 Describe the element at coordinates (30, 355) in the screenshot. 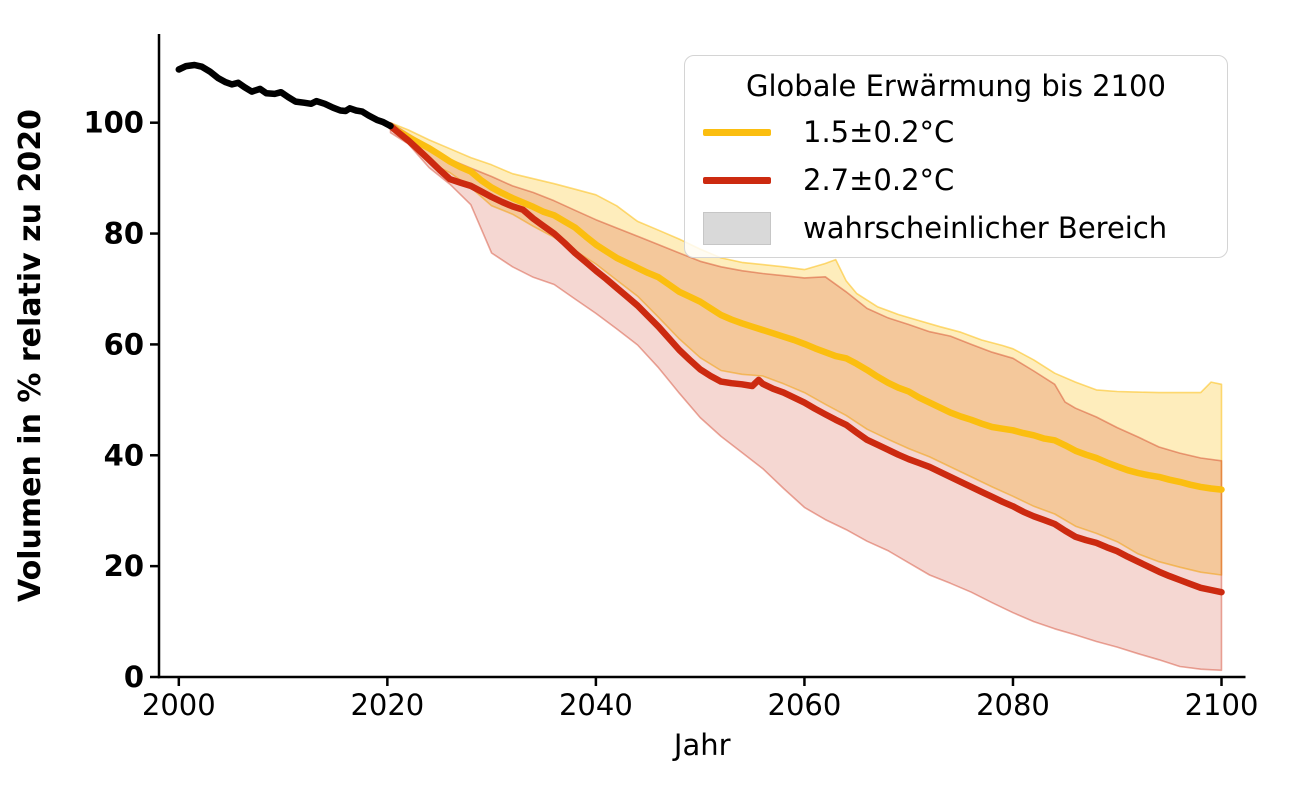

I see `y-axis-title: Volumen in % relativ zu 2020` at that location.